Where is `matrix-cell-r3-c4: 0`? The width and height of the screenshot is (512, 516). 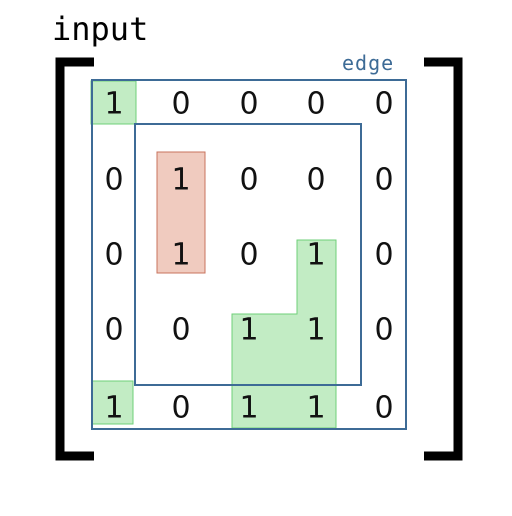 matrix-cell-r3-c4: 0 is located at coordinates (383, 330).